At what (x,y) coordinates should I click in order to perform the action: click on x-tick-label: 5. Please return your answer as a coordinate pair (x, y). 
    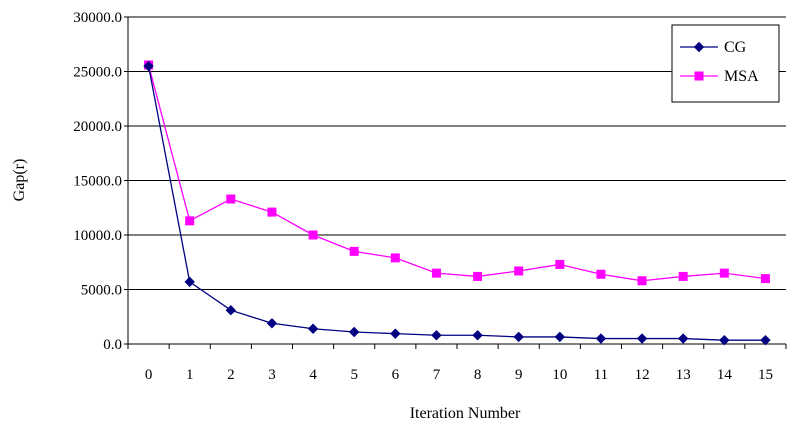
    Looking at the image, I should click on (354, 375).